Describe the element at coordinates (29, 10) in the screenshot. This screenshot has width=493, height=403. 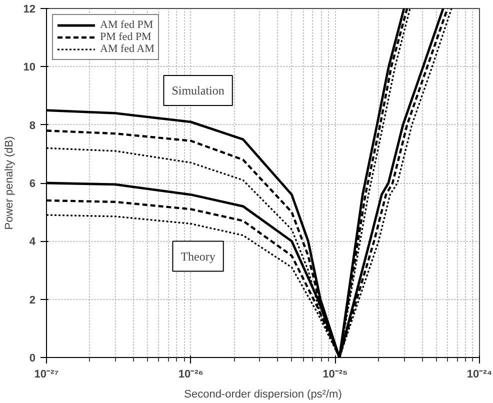
I see `y-tick-label: 12` at that location.